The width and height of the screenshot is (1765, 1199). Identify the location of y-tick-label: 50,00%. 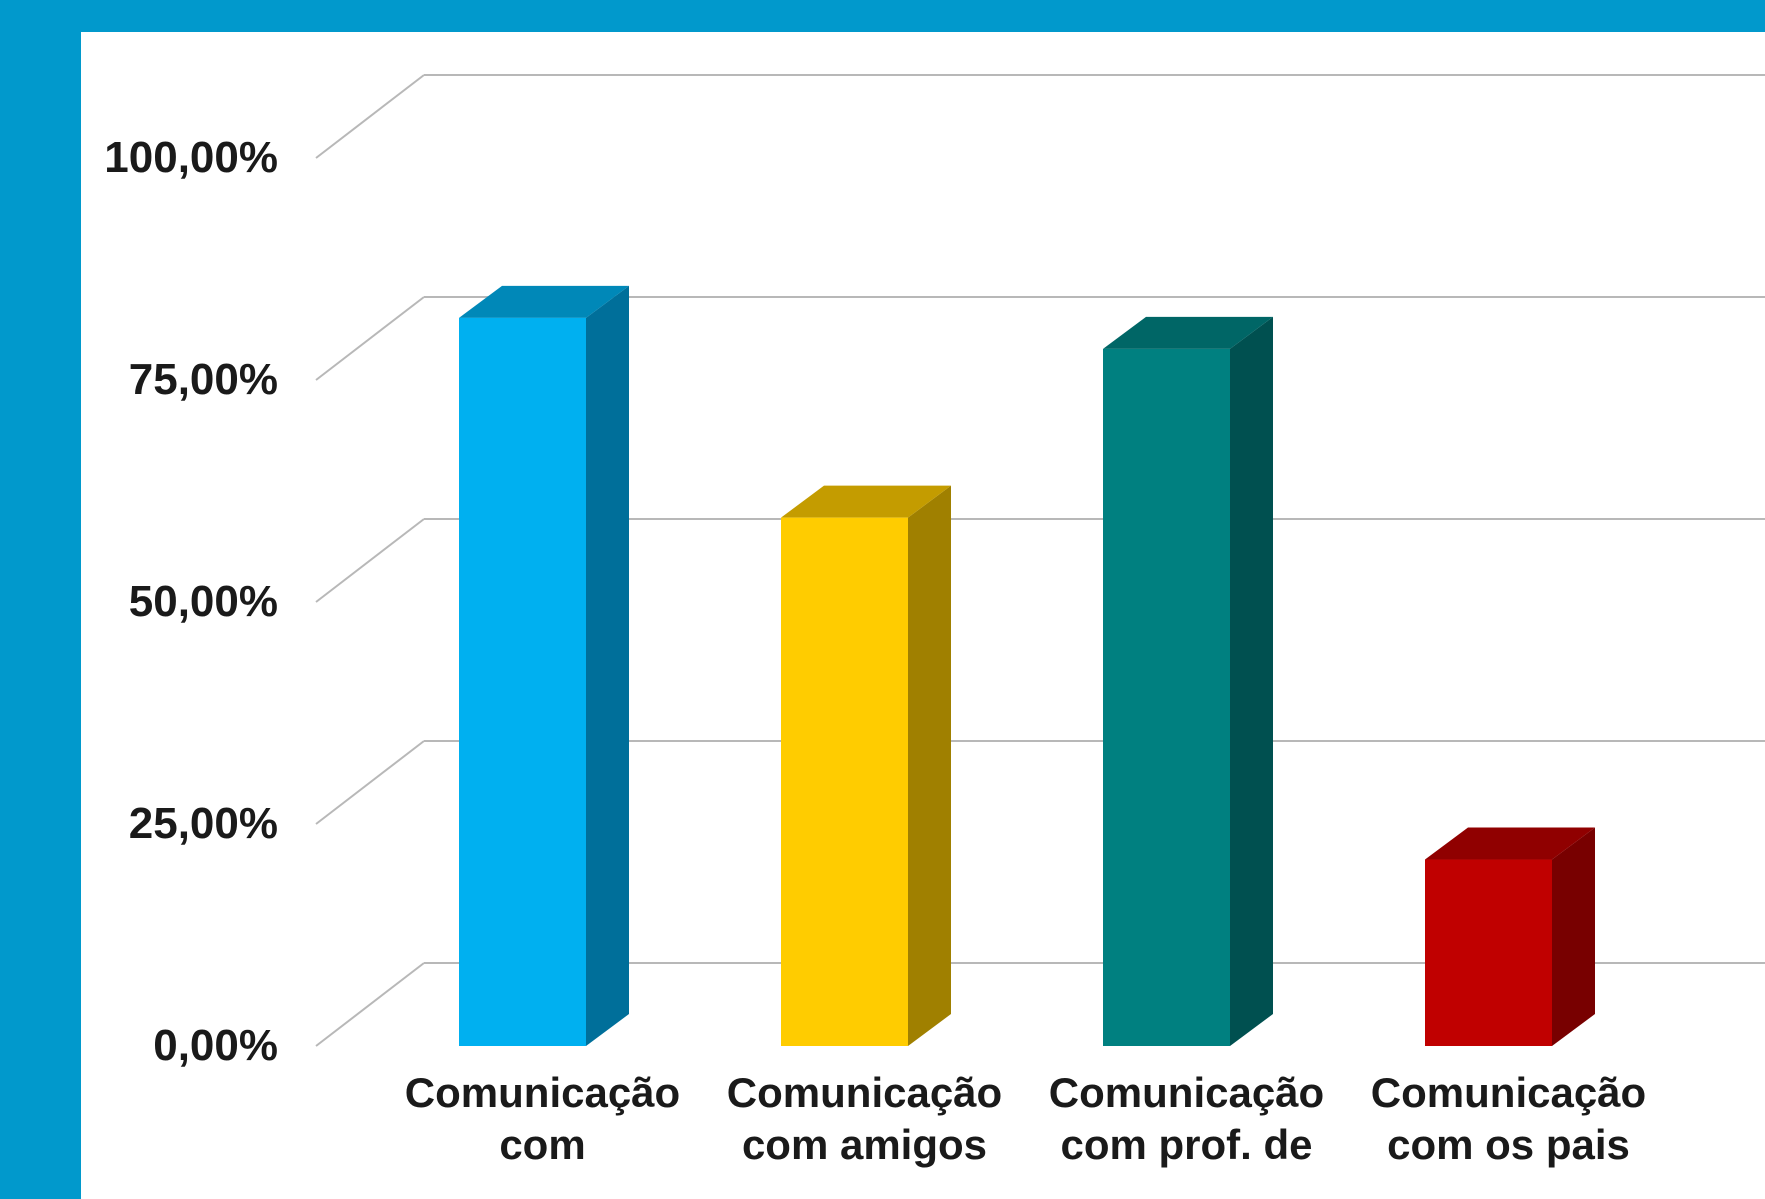
(203, 601).